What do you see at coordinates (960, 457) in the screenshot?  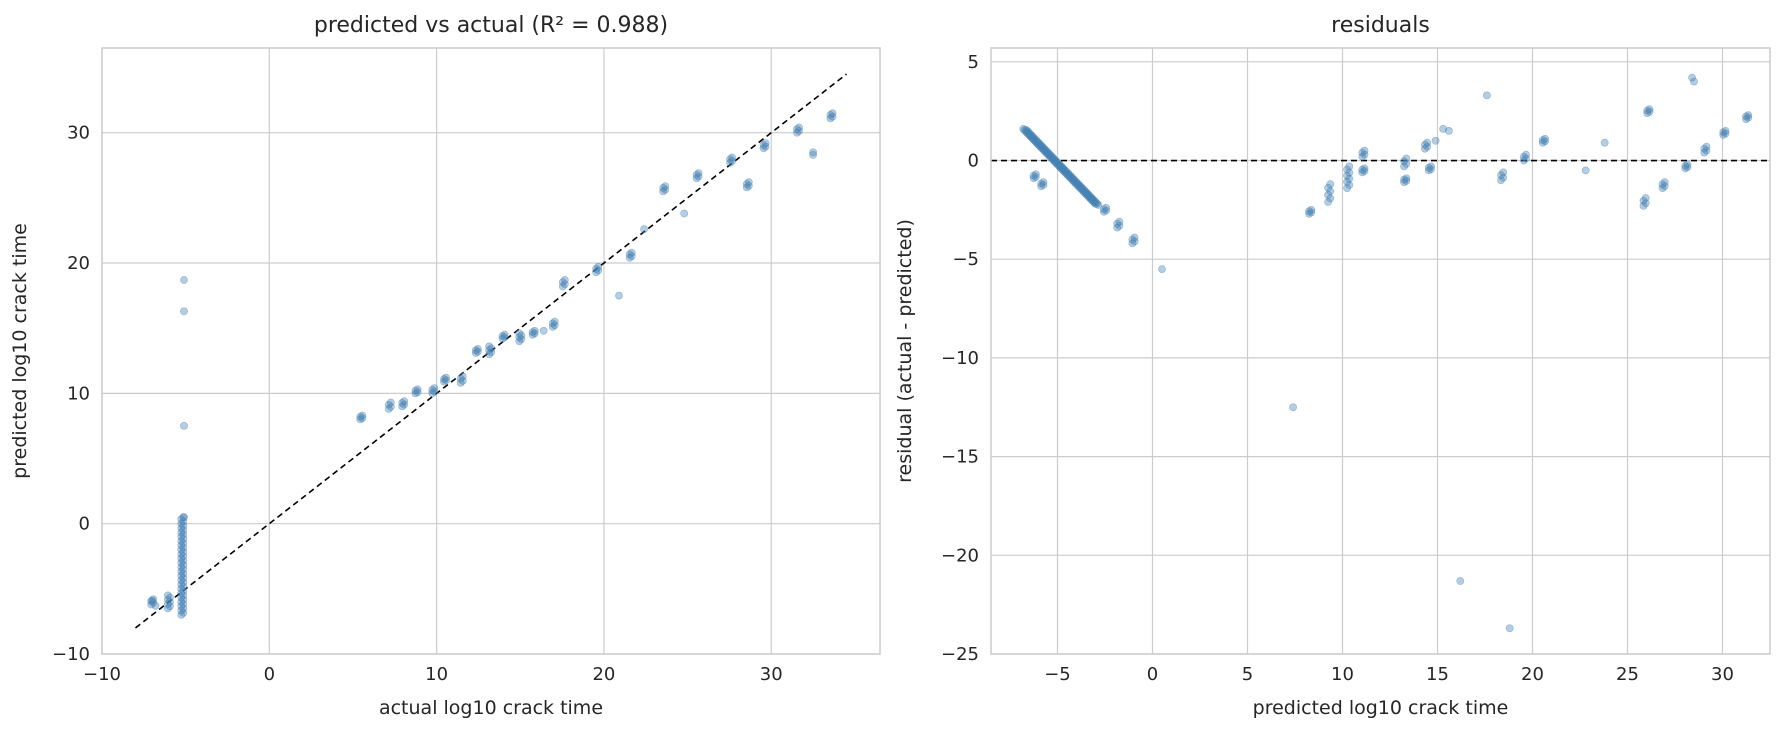 I see `y-tick-label: −15` at bounding box center [960, 457].